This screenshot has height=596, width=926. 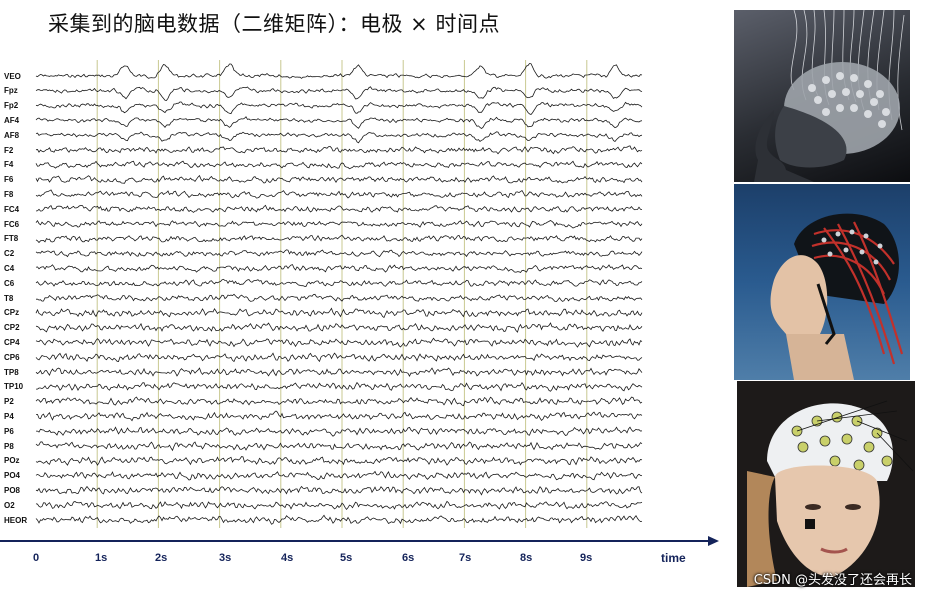 What do you see at coordinates (101, 558) in the screenshot?
I see `time-tick-label: 1s` at bounding box center [101, 558].